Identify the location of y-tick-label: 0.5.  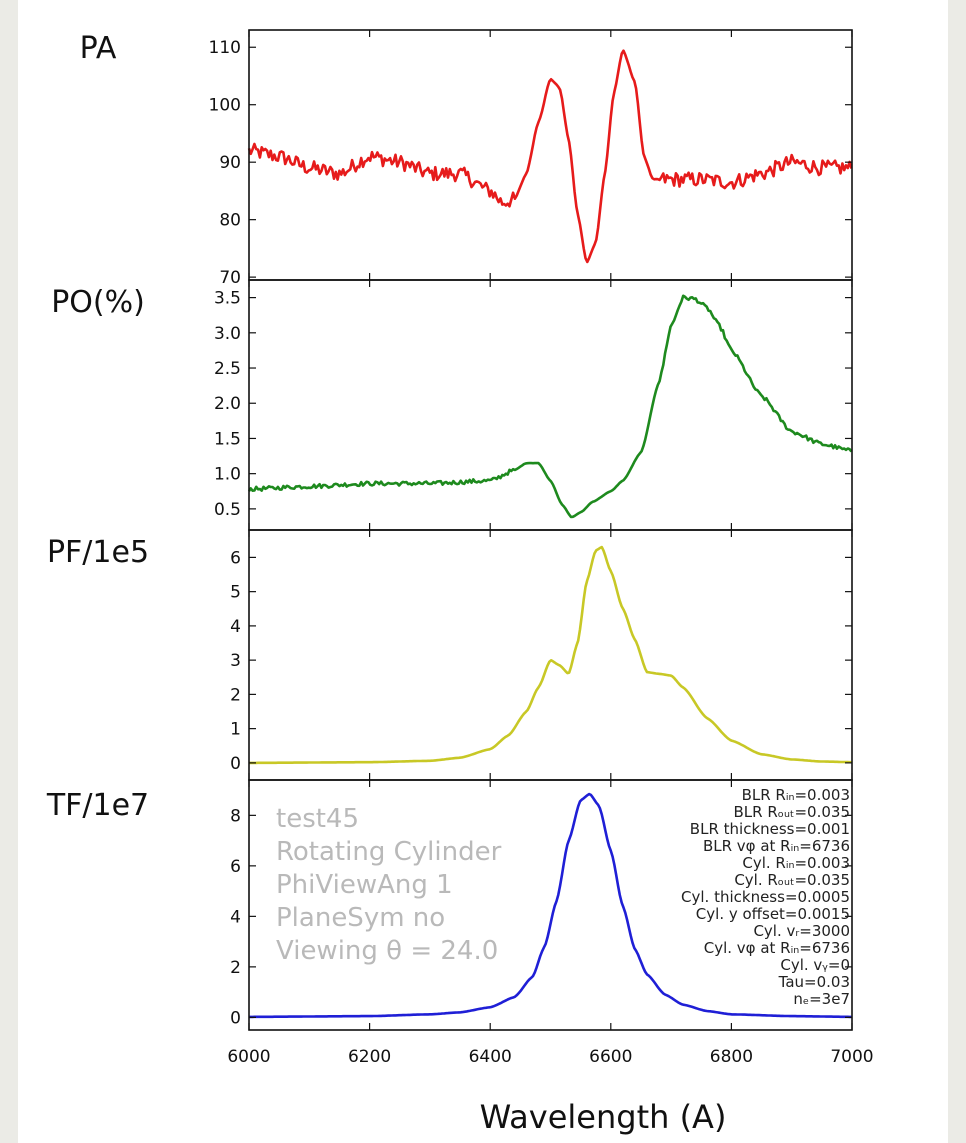
(227, 510).